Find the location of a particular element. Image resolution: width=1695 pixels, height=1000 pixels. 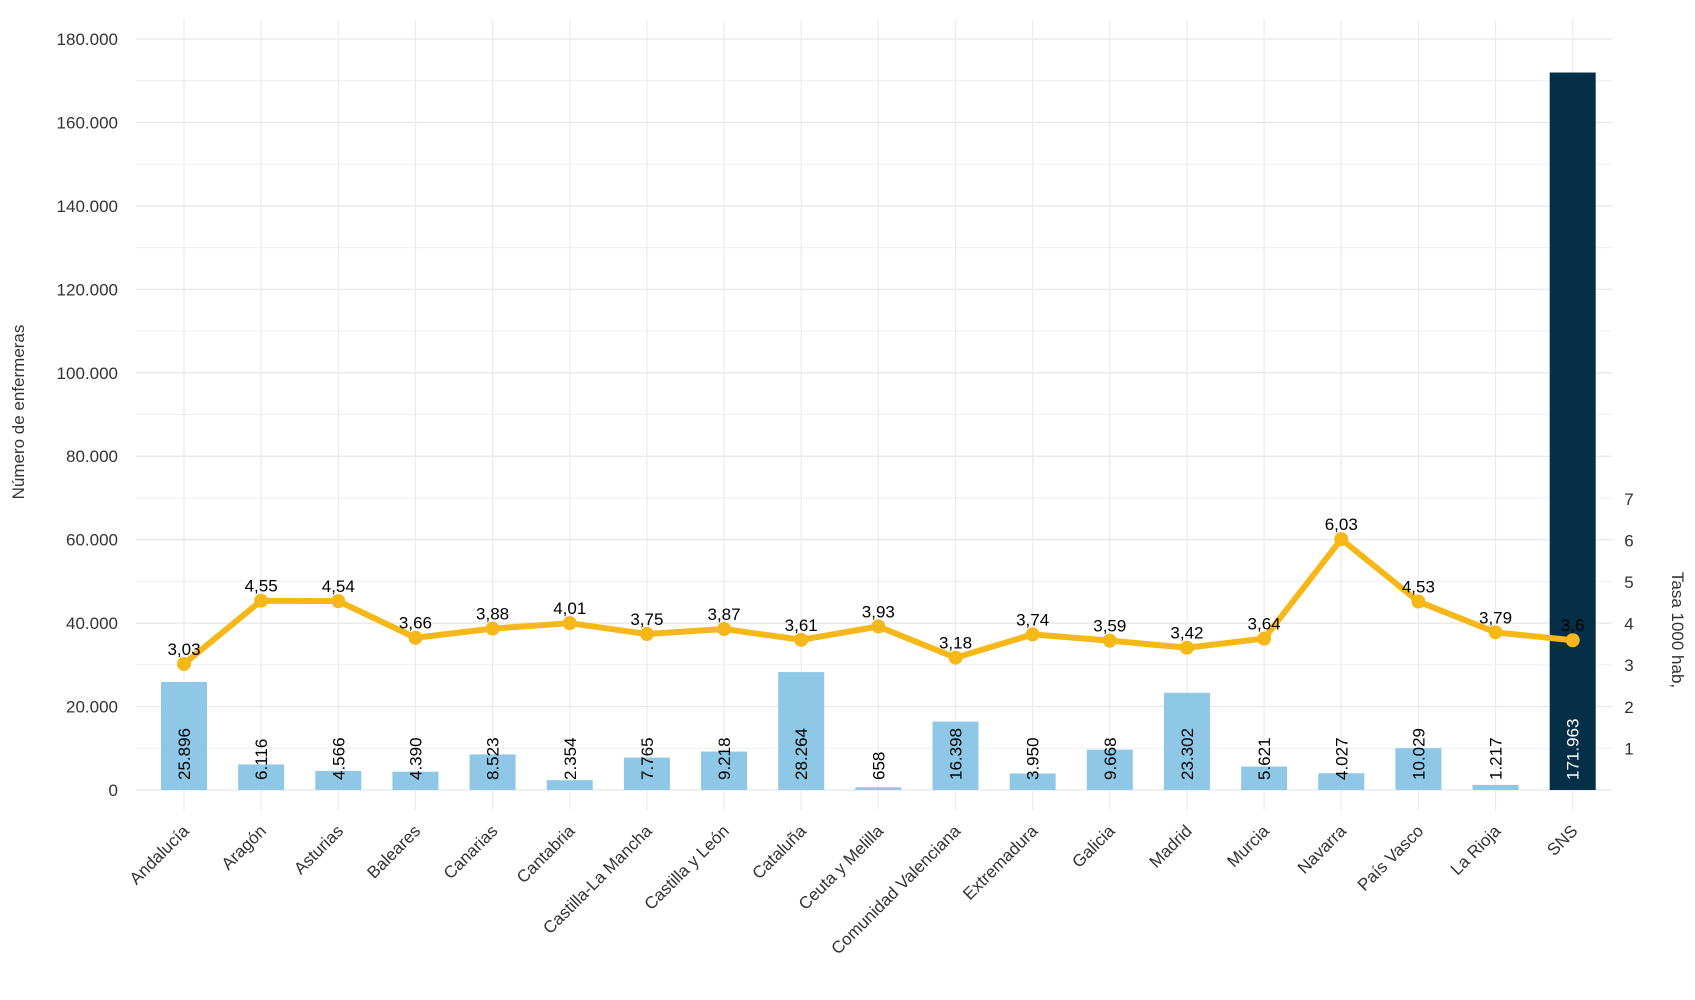

bar-value-label: 3.950 is located at coordinates (1033, 758).